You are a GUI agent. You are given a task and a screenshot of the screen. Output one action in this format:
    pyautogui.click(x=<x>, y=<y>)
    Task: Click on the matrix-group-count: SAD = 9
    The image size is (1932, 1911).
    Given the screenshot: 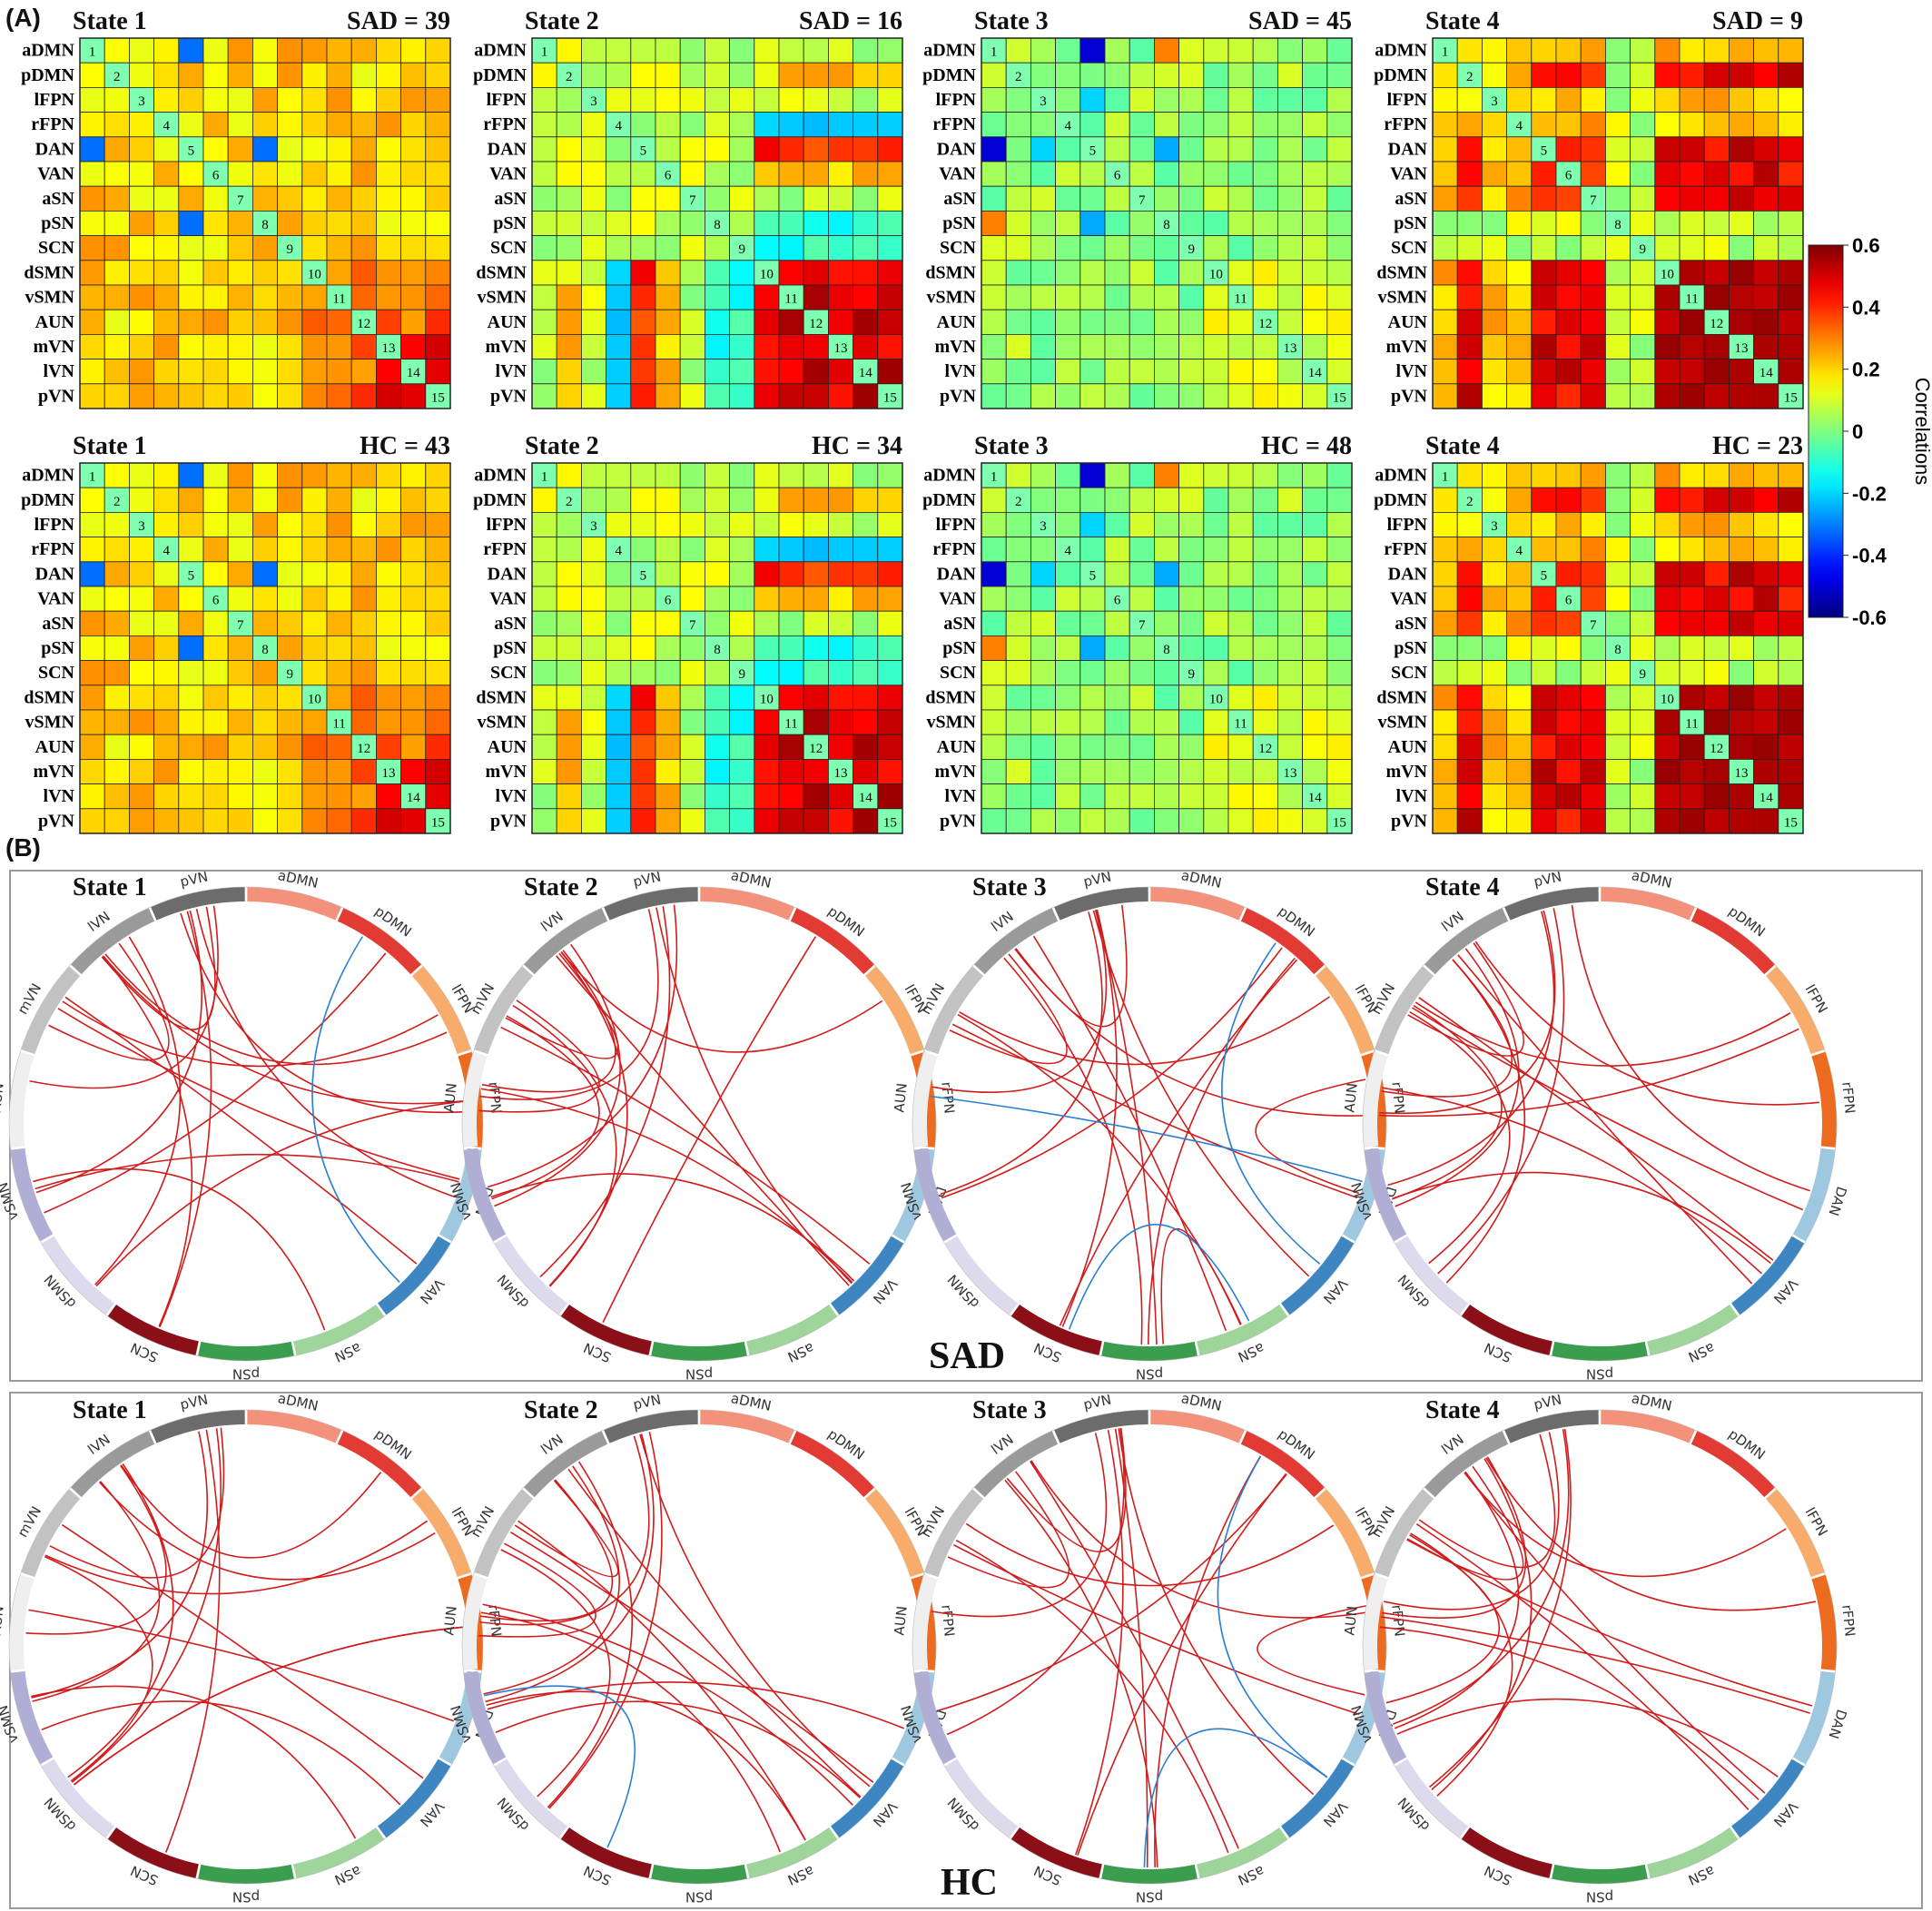 What is the action you would take?
    pyautogui.click(x=1757, y=21)
    